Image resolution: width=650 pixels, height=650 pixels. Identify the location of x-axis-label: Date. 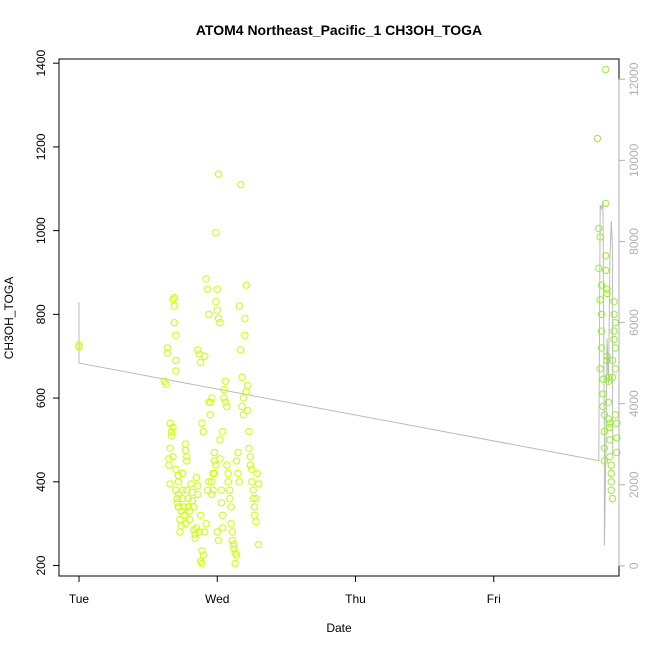
(339, 628).